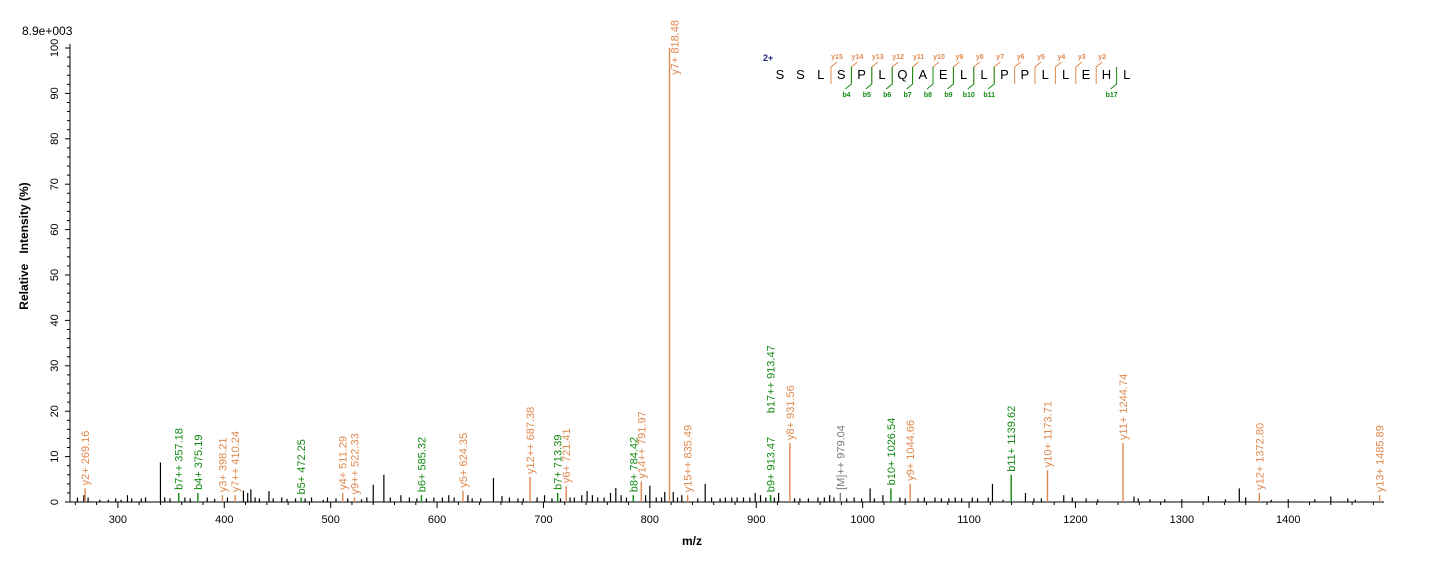 The height and width of the screenshot is (562, 1436). What do you see at coordinates (989, 95) in the screenshot?
I see `b-fragment-label: b11` at bounding box center [989, 95].